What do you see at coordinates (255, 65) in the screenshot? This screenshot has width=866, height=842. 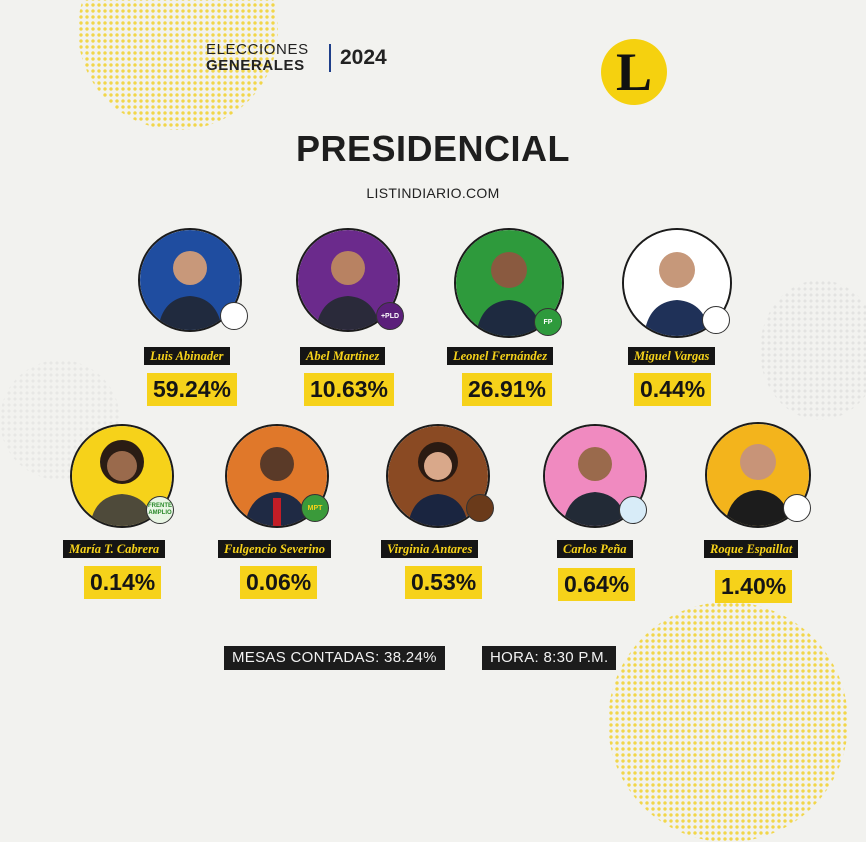 I see `event-line-2: GENERALES` at bounding box center [255, 65].